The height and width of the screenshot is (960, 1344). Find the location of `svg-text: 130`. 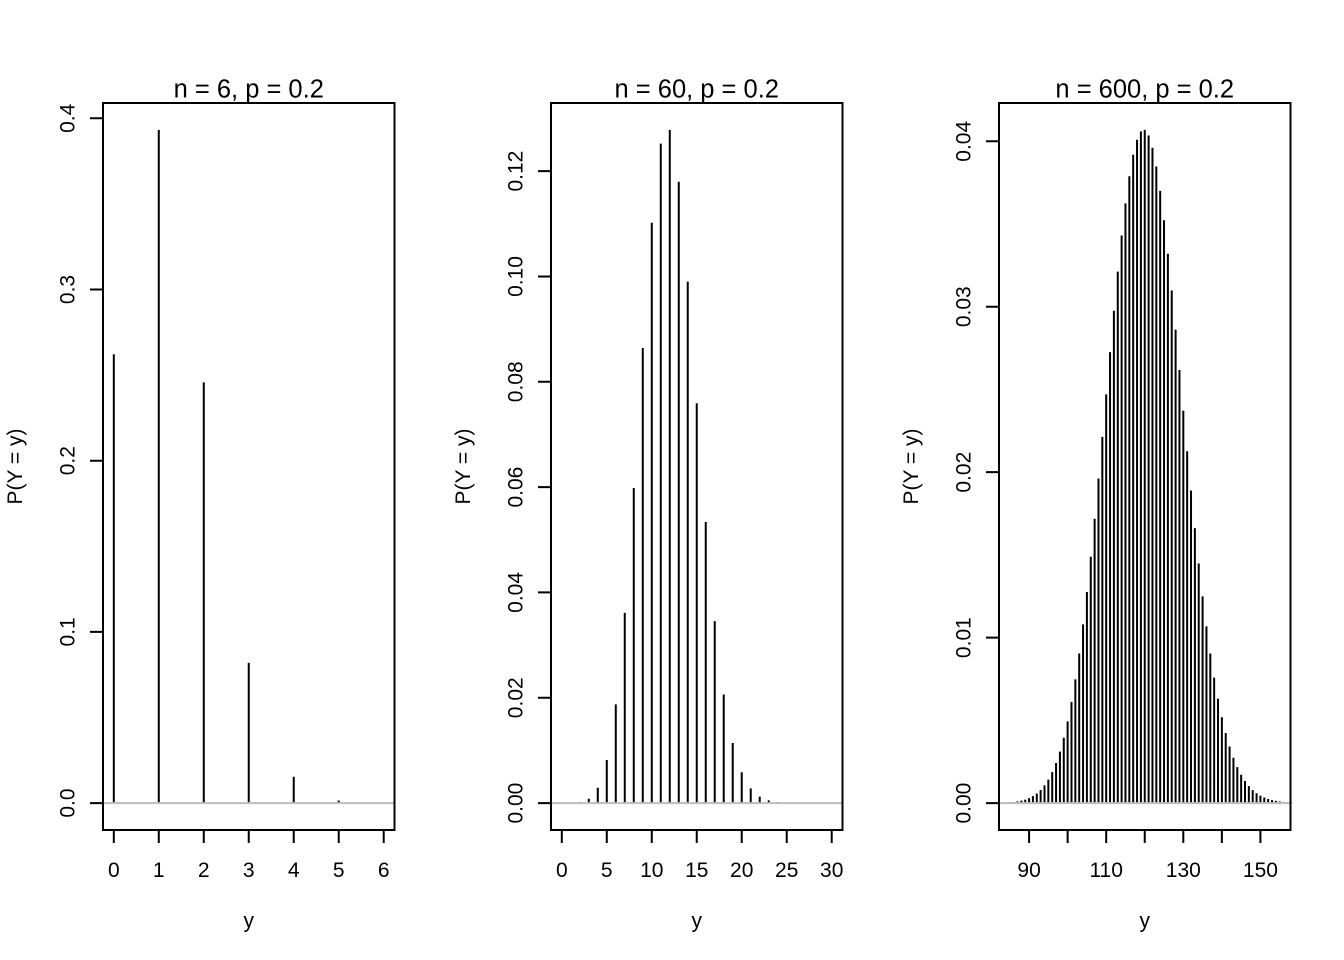

svg-text: 130 is located at coordinates (1183, 870).